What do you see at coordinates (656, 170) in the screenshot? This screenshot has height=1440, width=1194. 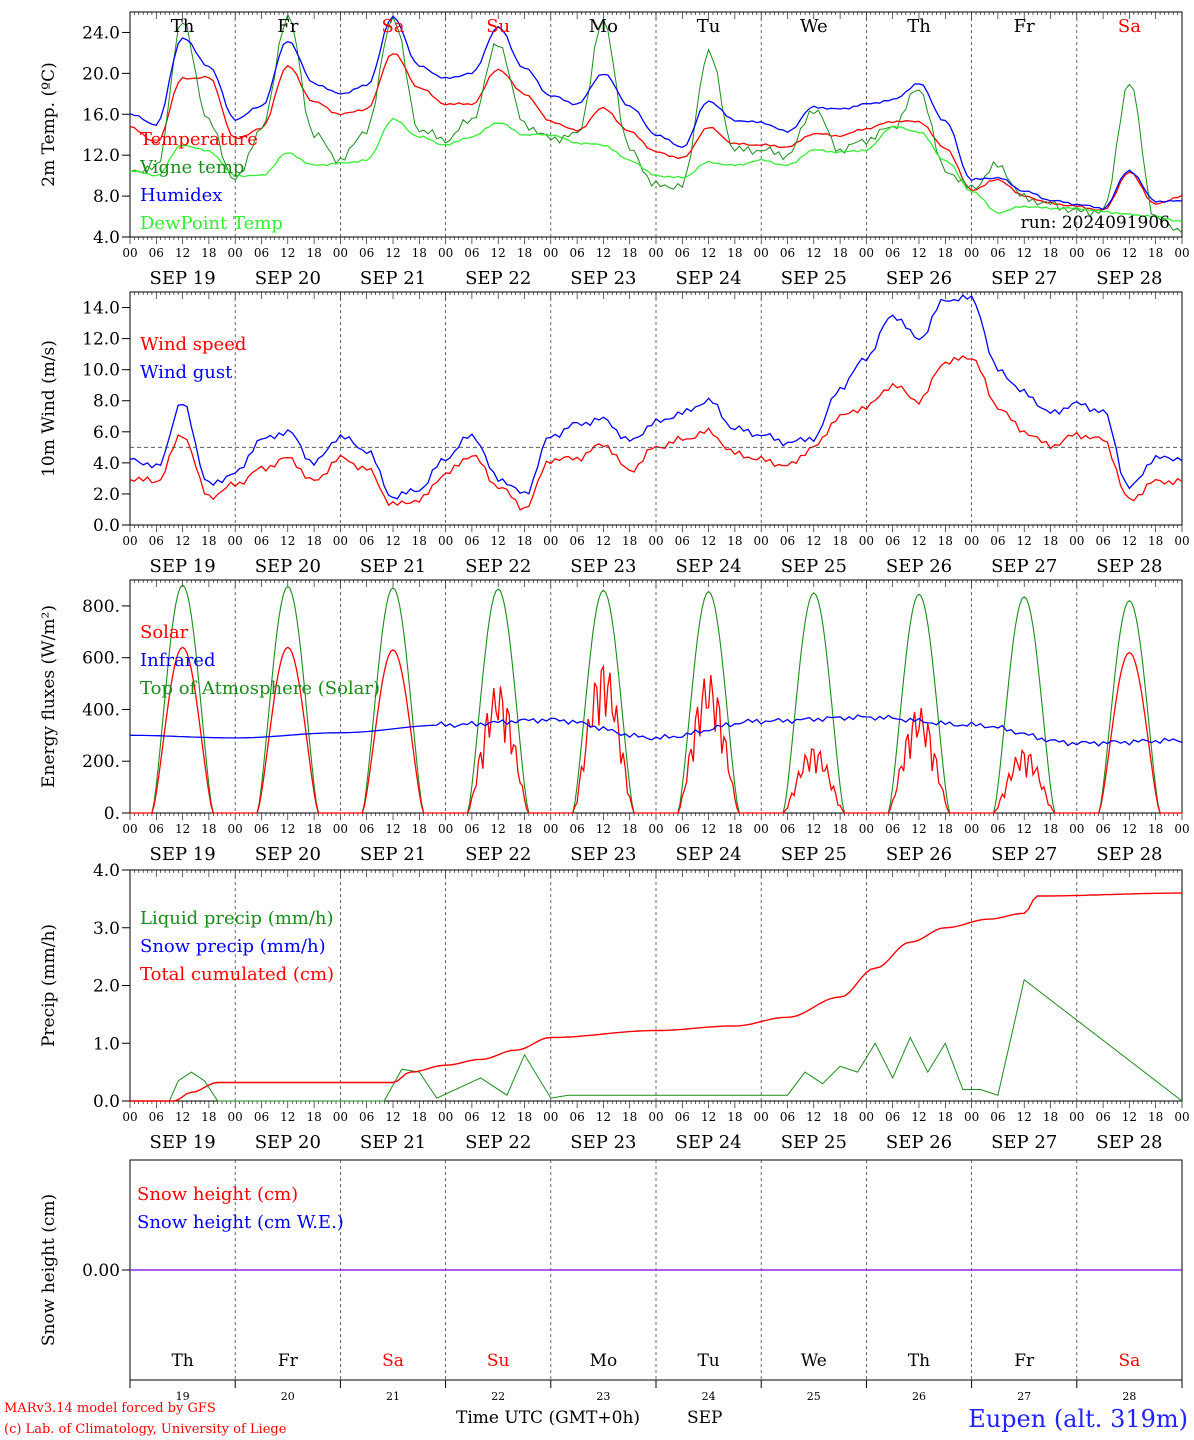 I see `series-line-dewpoint-temp` at bounding box center [656, 170].